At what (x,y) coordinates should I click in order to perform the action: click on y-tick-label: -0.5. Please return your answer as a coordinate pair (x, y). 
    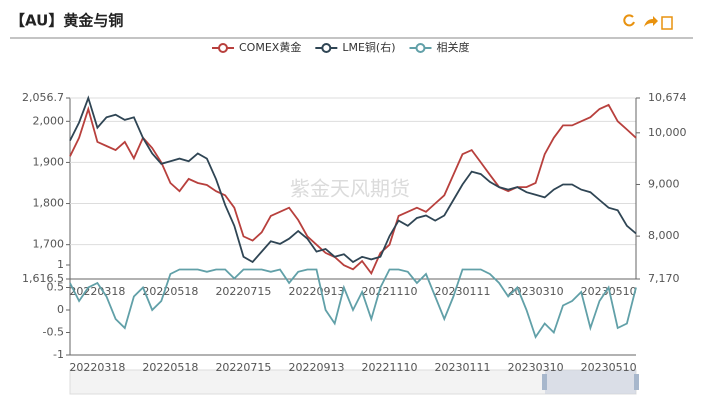
    Looking at the image, I should click on (53, 332).